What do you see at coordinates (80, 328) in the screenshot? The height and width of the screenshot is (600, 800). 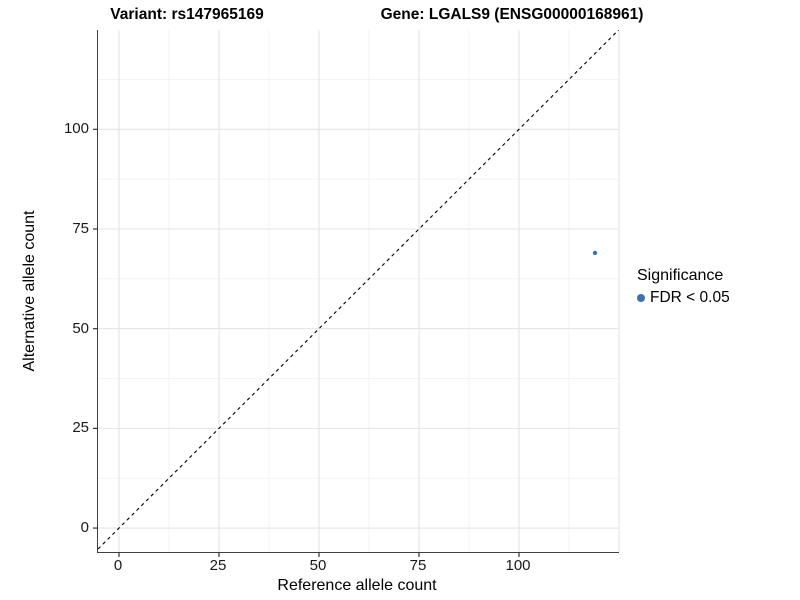 I see `y-tick-label: 50` at bounding box center [80, 328].